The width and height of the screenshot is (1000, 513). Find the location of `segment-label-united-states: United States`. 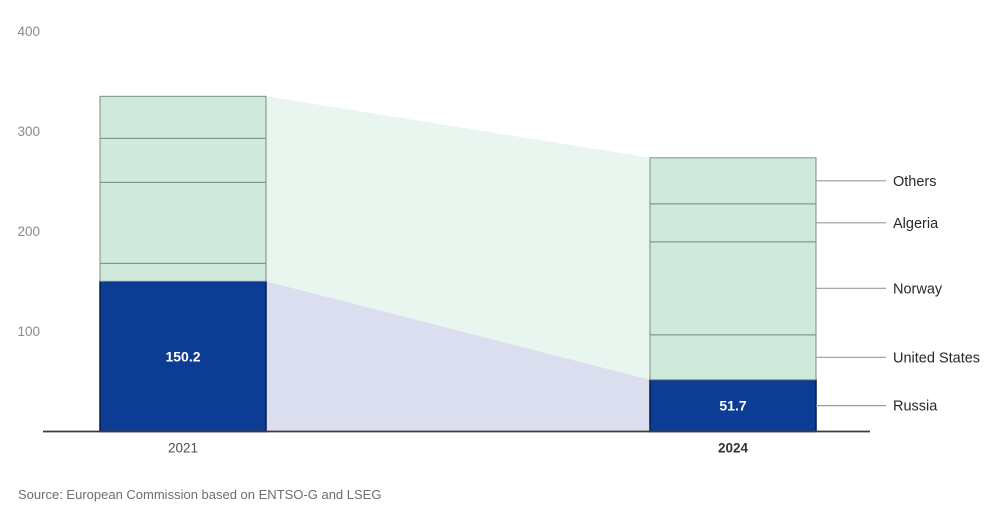

segment-label-united-states: United States is located at coordinates (936, 358).